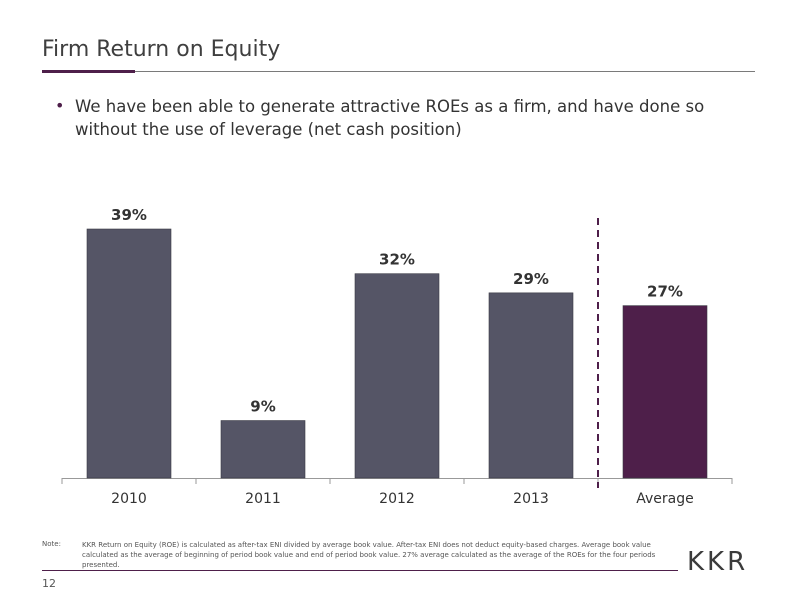  I want to click on footer-rule, so click(360, 570).